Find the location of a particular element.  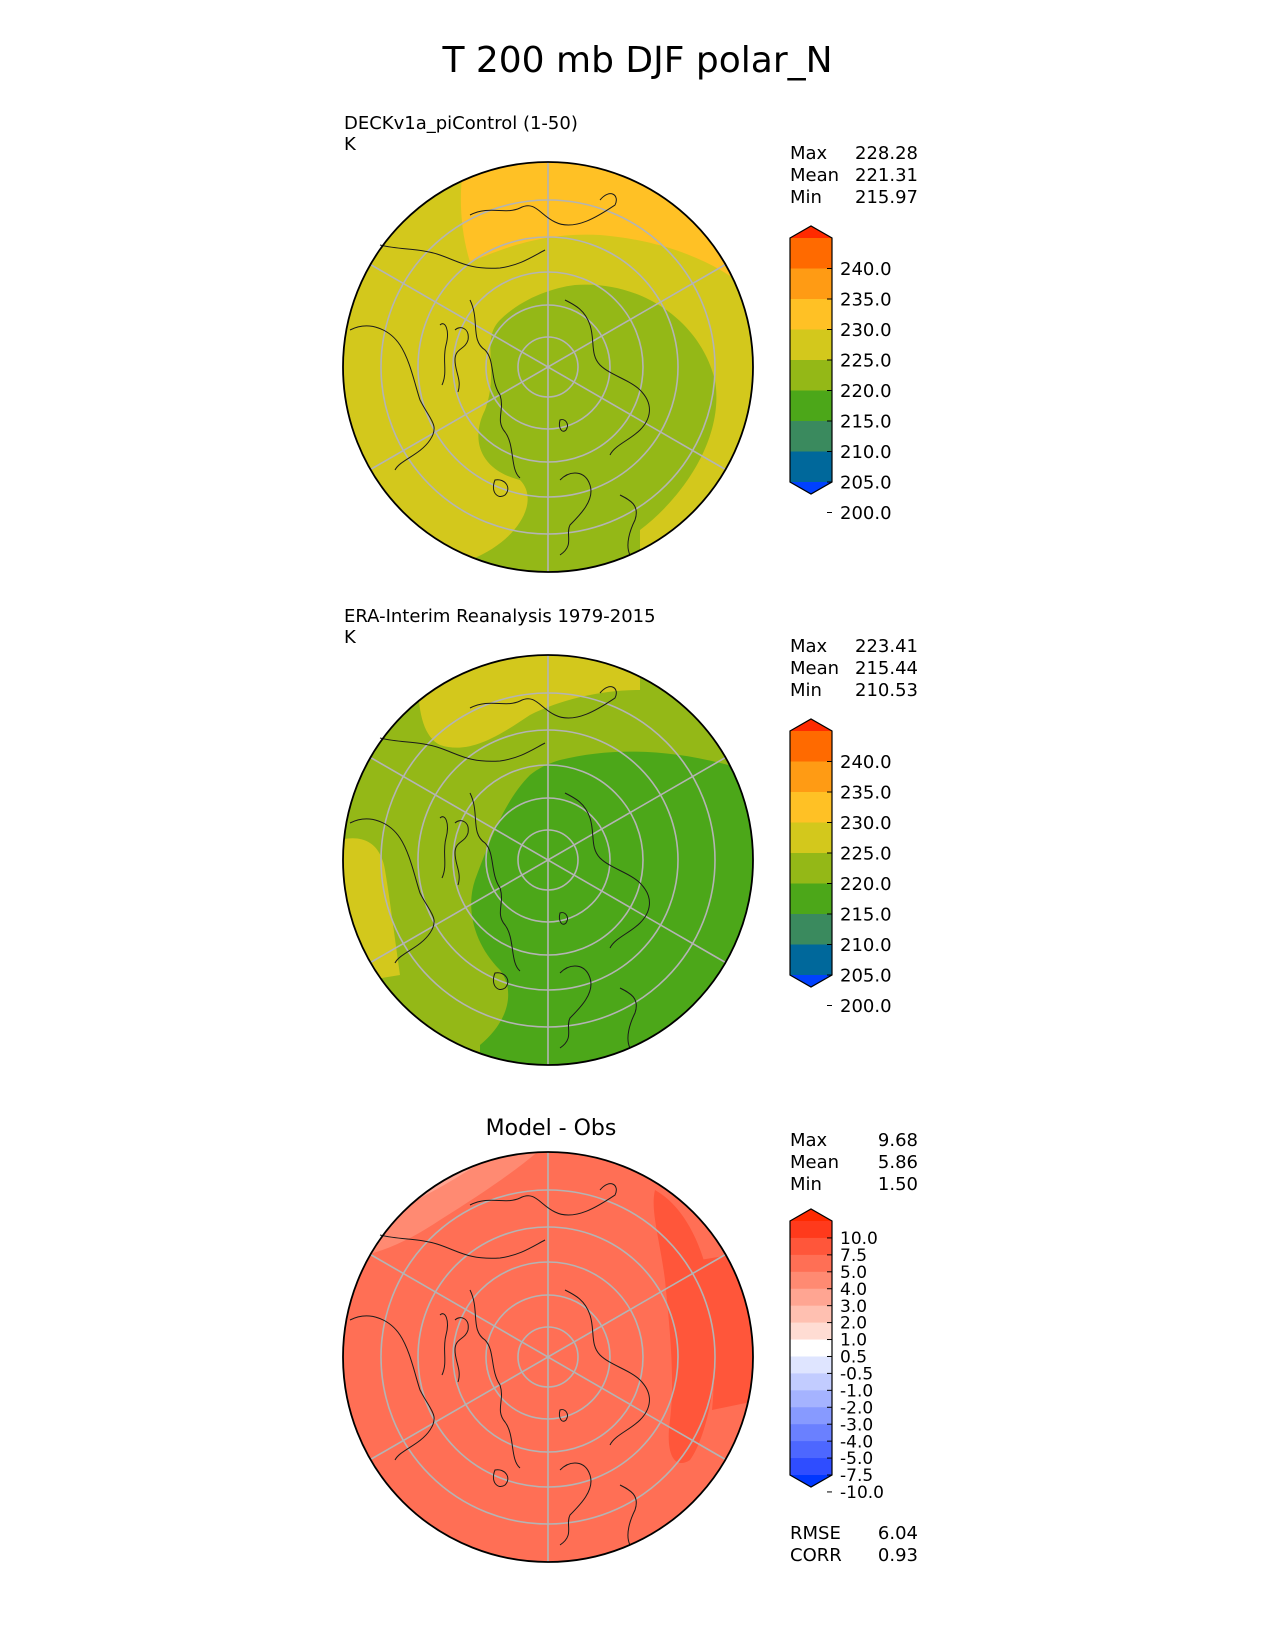

colorbar-tick-label: 7.5 is located at coordinates (853, 1256).